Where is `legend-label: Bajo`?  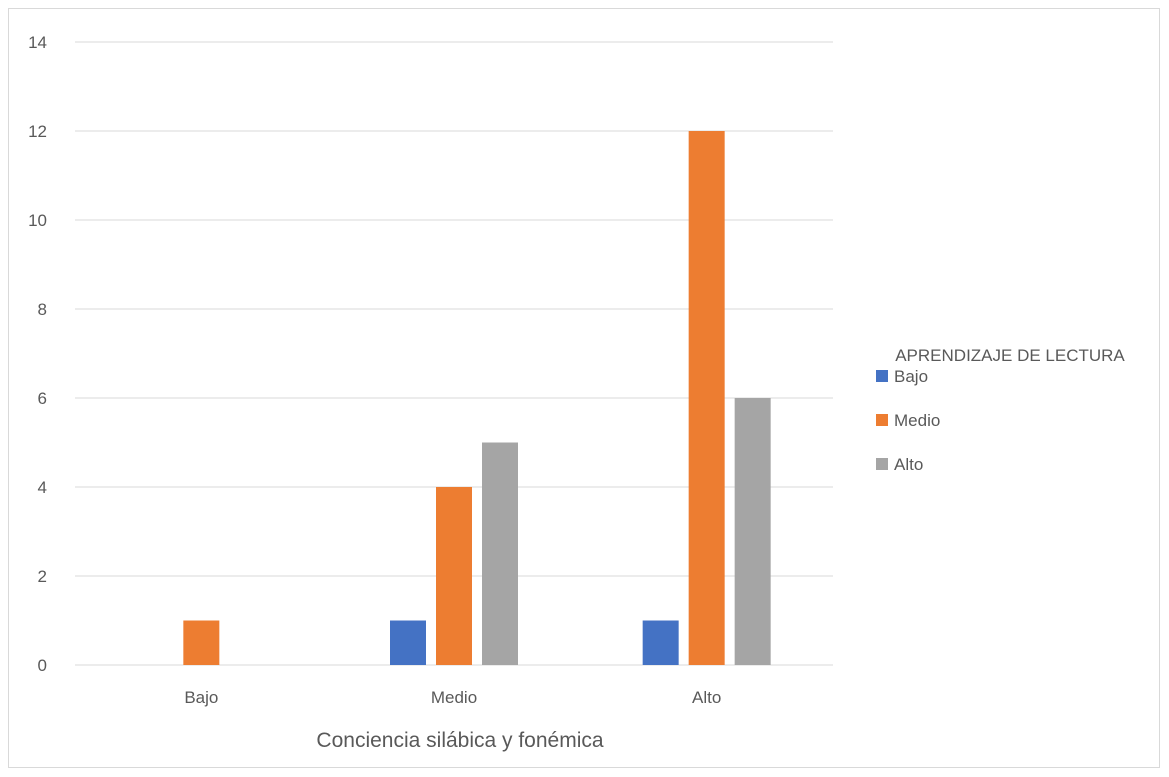 legend-label: Bajo is located at coordinates (911, 376).